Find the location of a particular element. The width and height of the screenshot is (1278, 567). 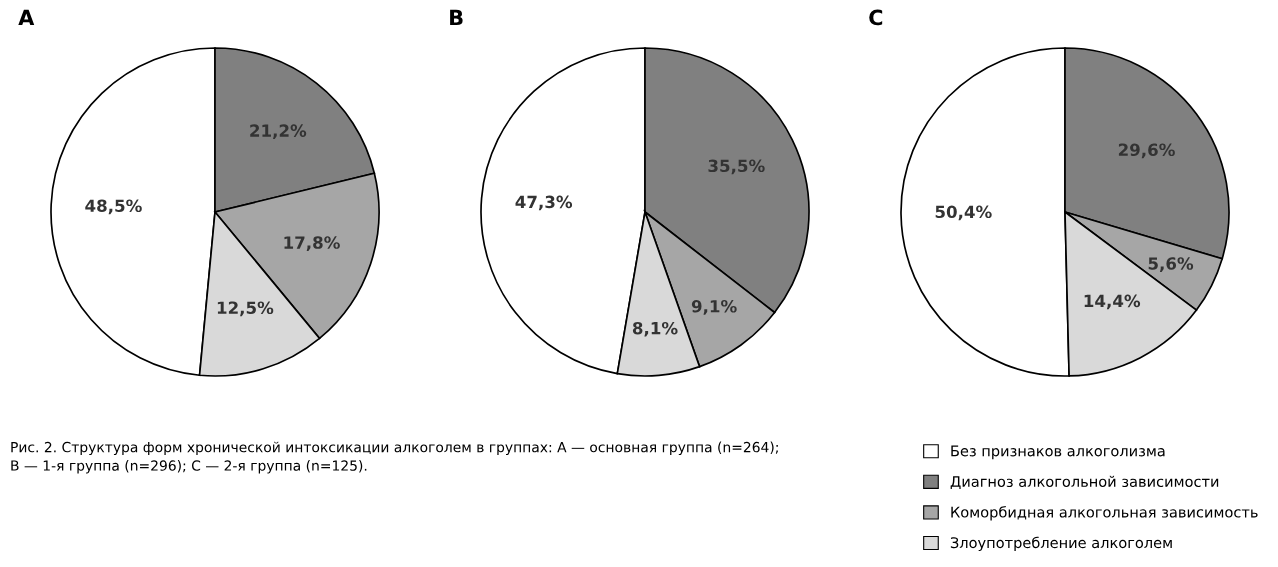

chart-title: A is located at coordinates (26, 17).